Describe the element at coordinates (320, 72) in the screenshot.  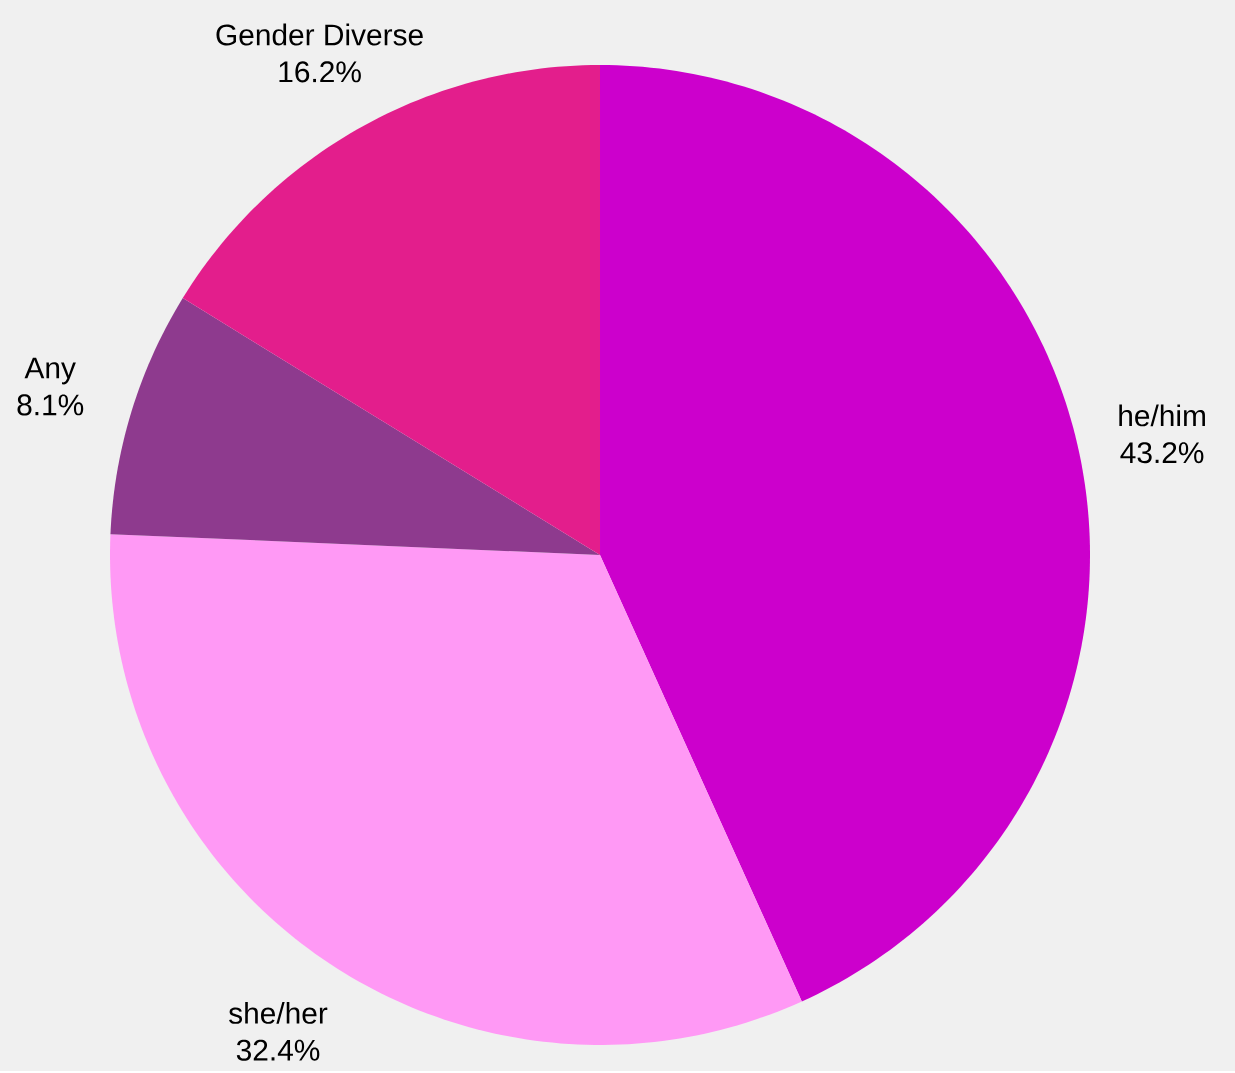
I see `data-label: 16.2%` at that location.